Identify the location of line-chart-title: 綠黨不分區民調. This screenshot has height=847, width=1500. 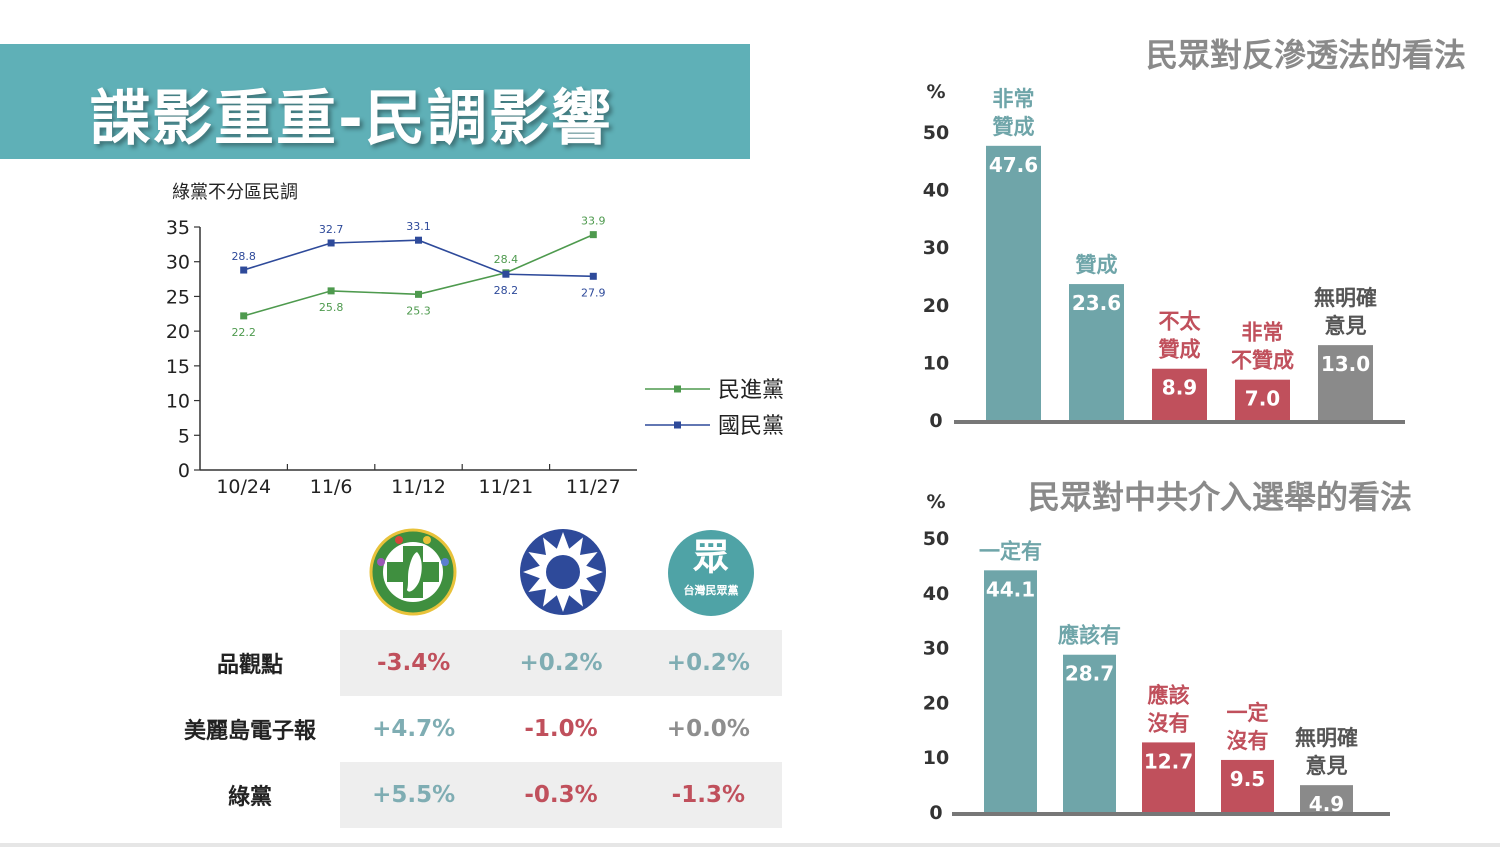
(235, 192).